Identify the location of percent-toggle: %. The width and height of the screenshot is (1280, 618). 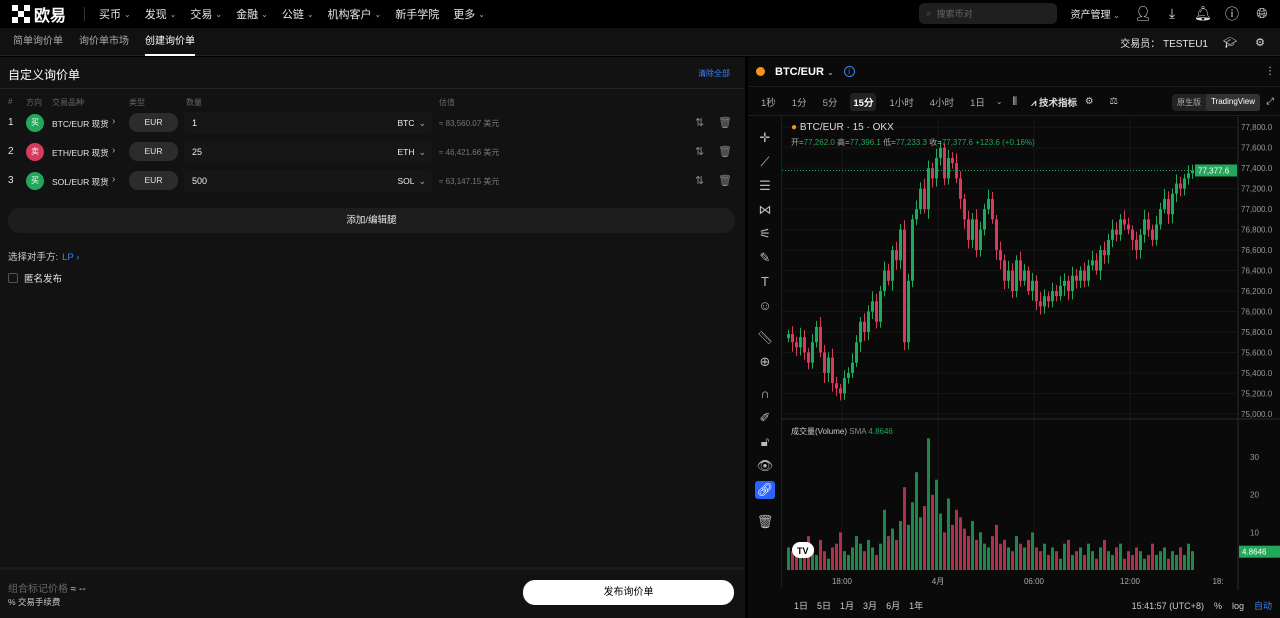
(1217, 605).